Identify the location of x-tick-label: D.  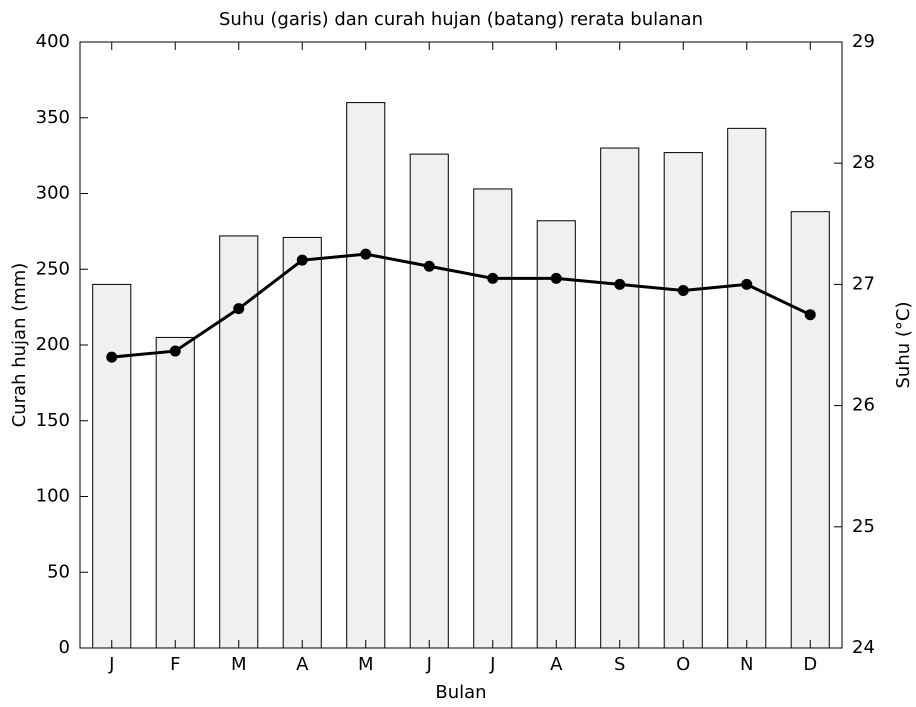
(810, 664).